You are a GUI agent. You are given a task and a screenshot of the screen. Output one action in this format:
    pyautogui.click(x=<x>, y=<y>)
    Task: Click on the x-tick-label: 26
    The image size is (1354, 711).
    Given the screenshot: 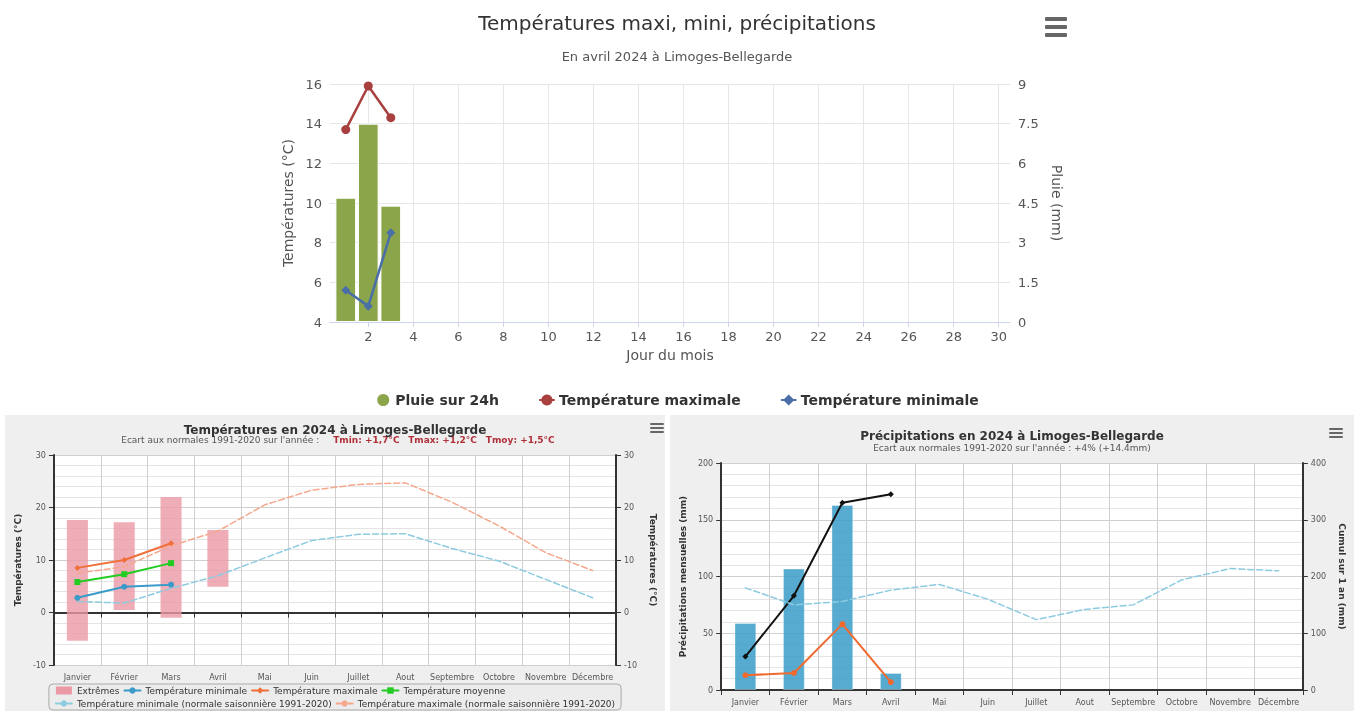 What is the action you would take?
    pyautogui.click(x=908, y=336)
    